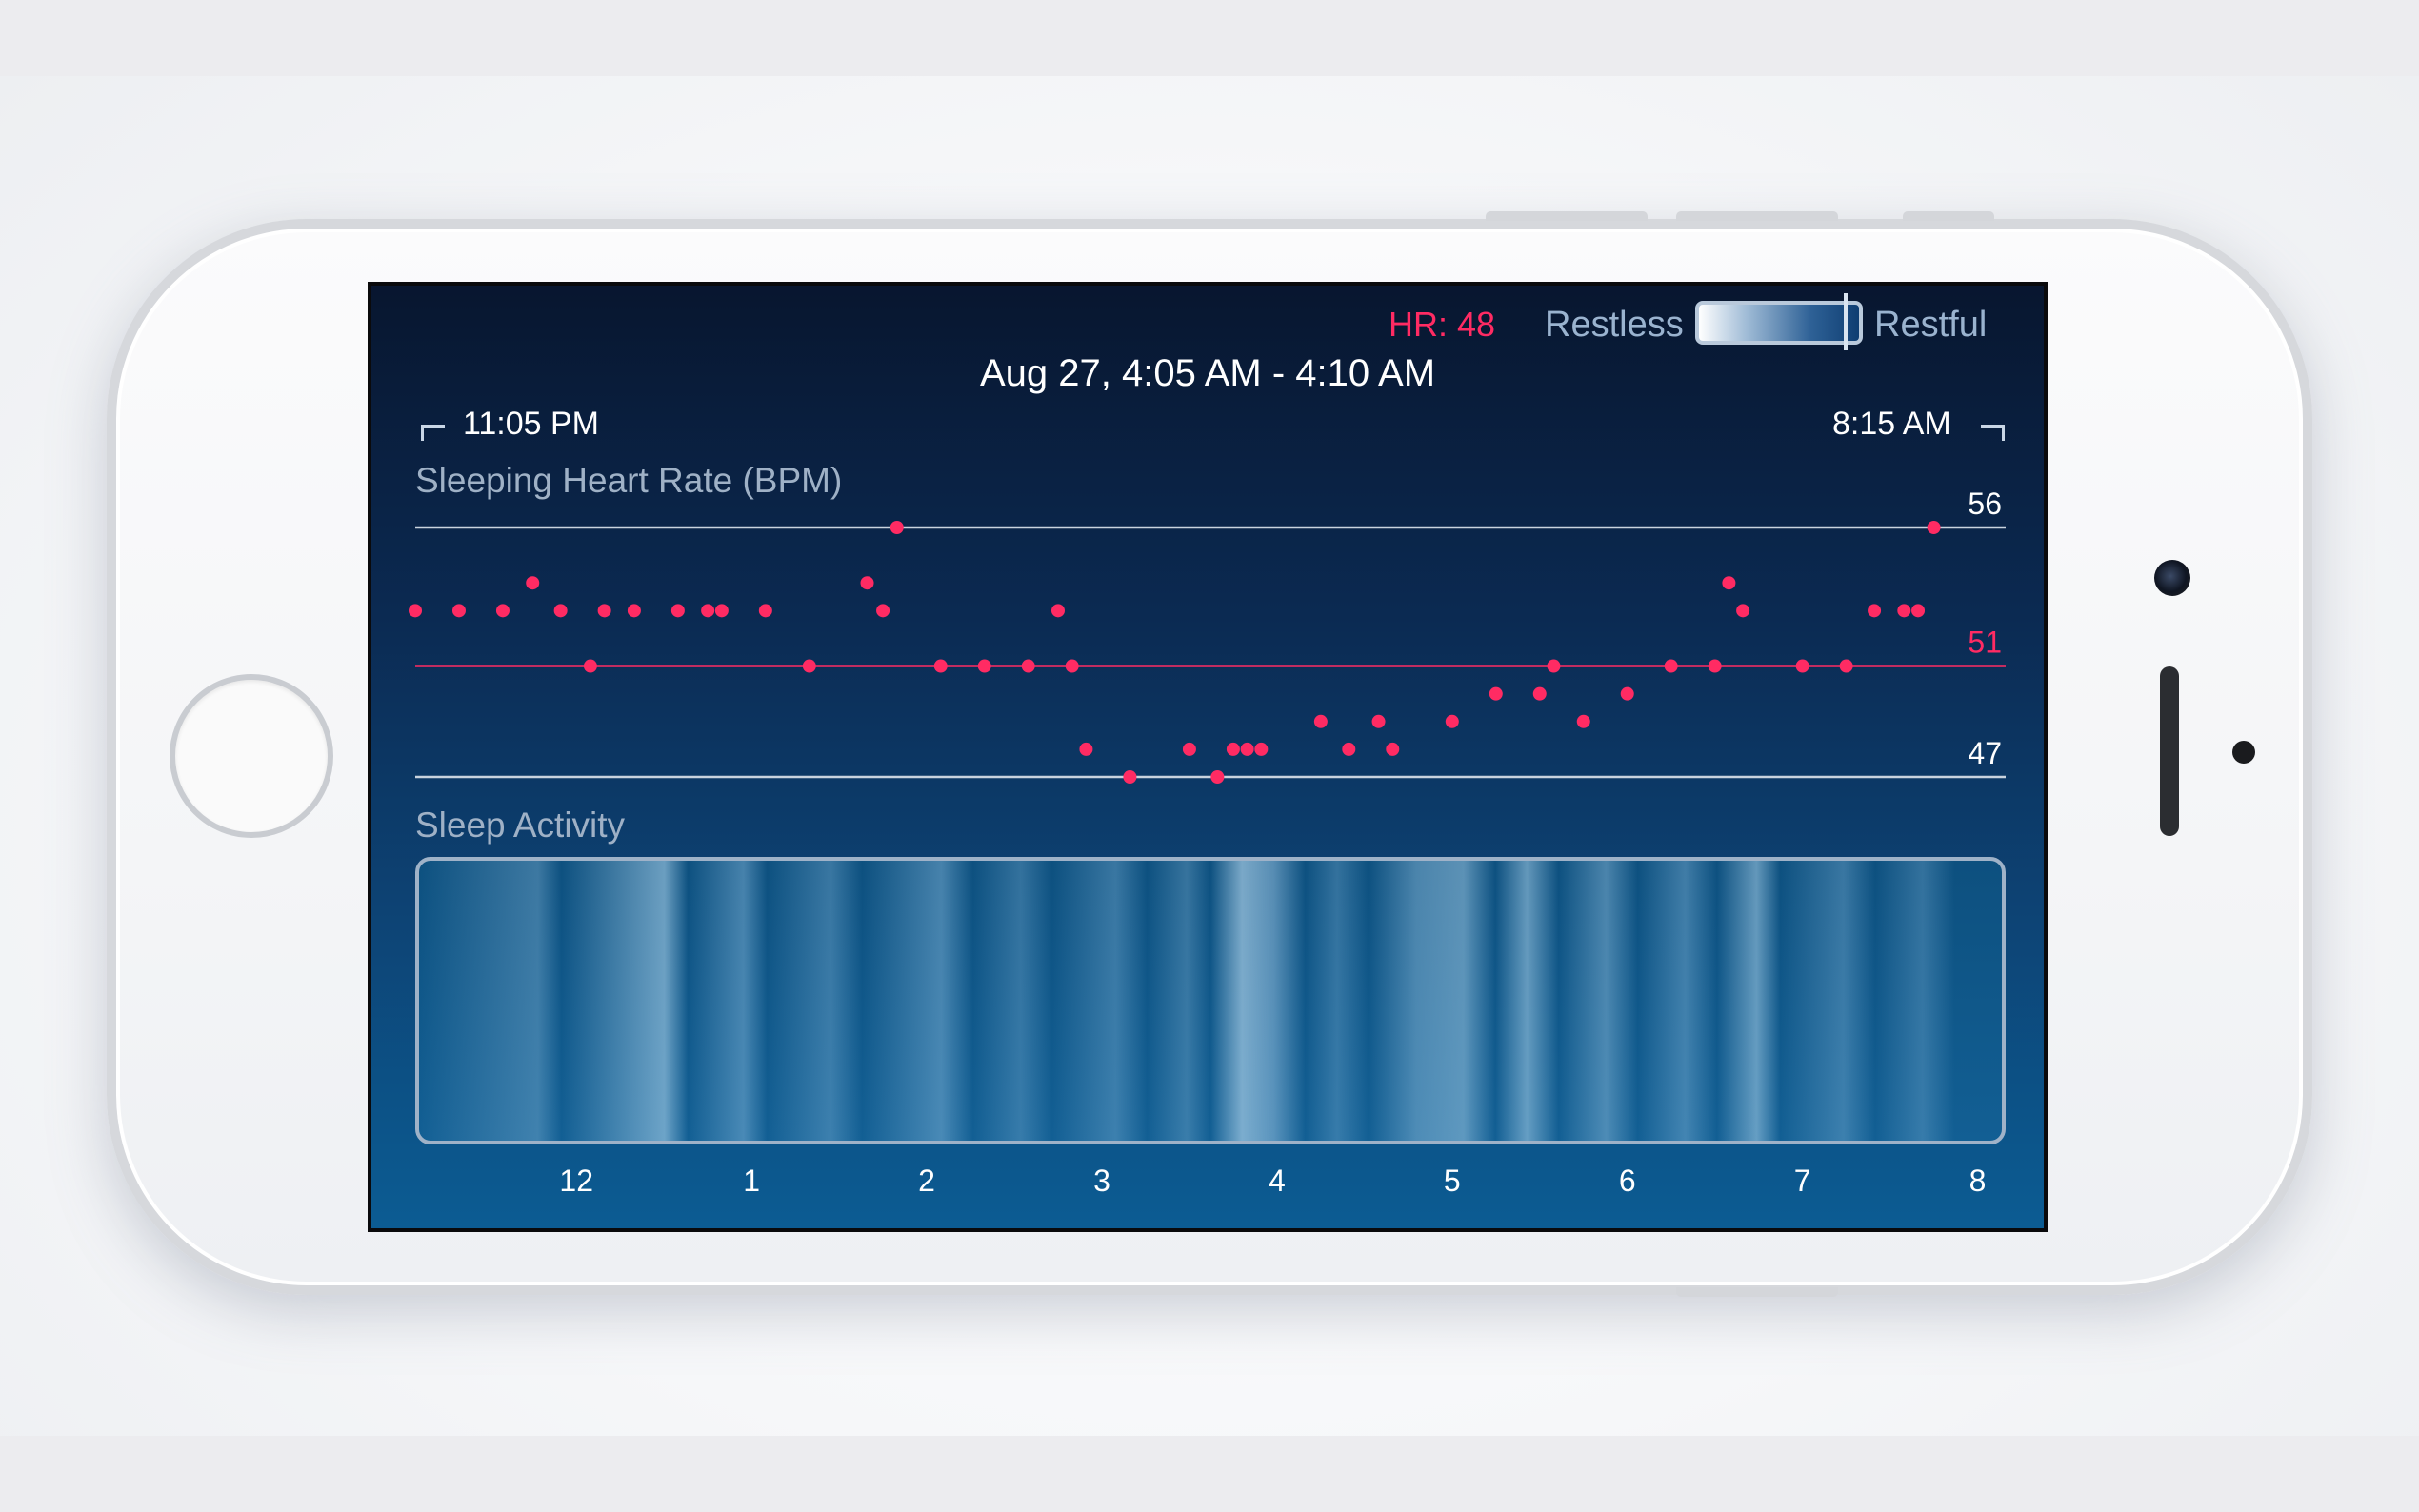  I want to click on front-camera-icon, so click(2172, 578).